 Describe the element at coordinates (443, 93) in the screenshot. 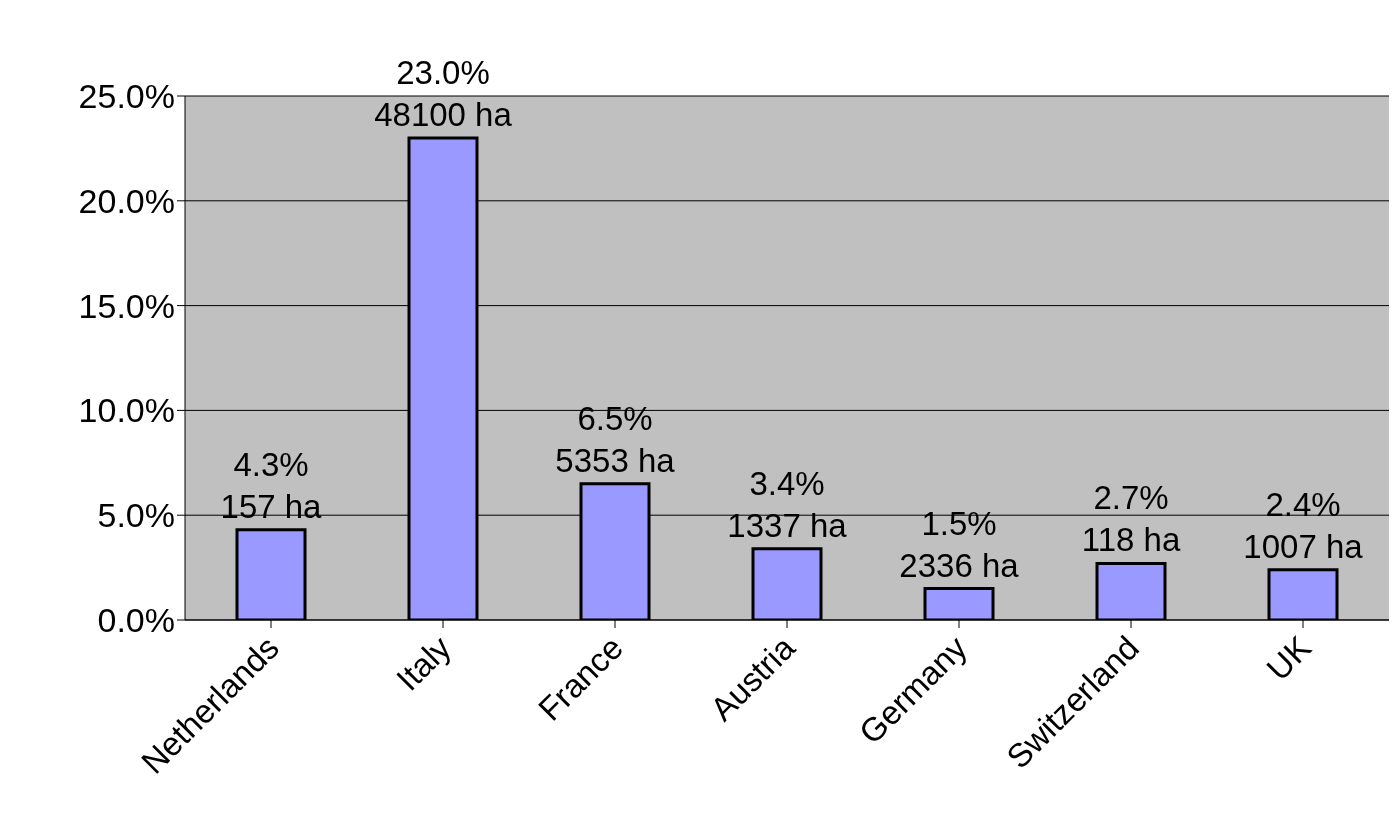

I see `data-label: 23.0% 48100 ha` at that location.